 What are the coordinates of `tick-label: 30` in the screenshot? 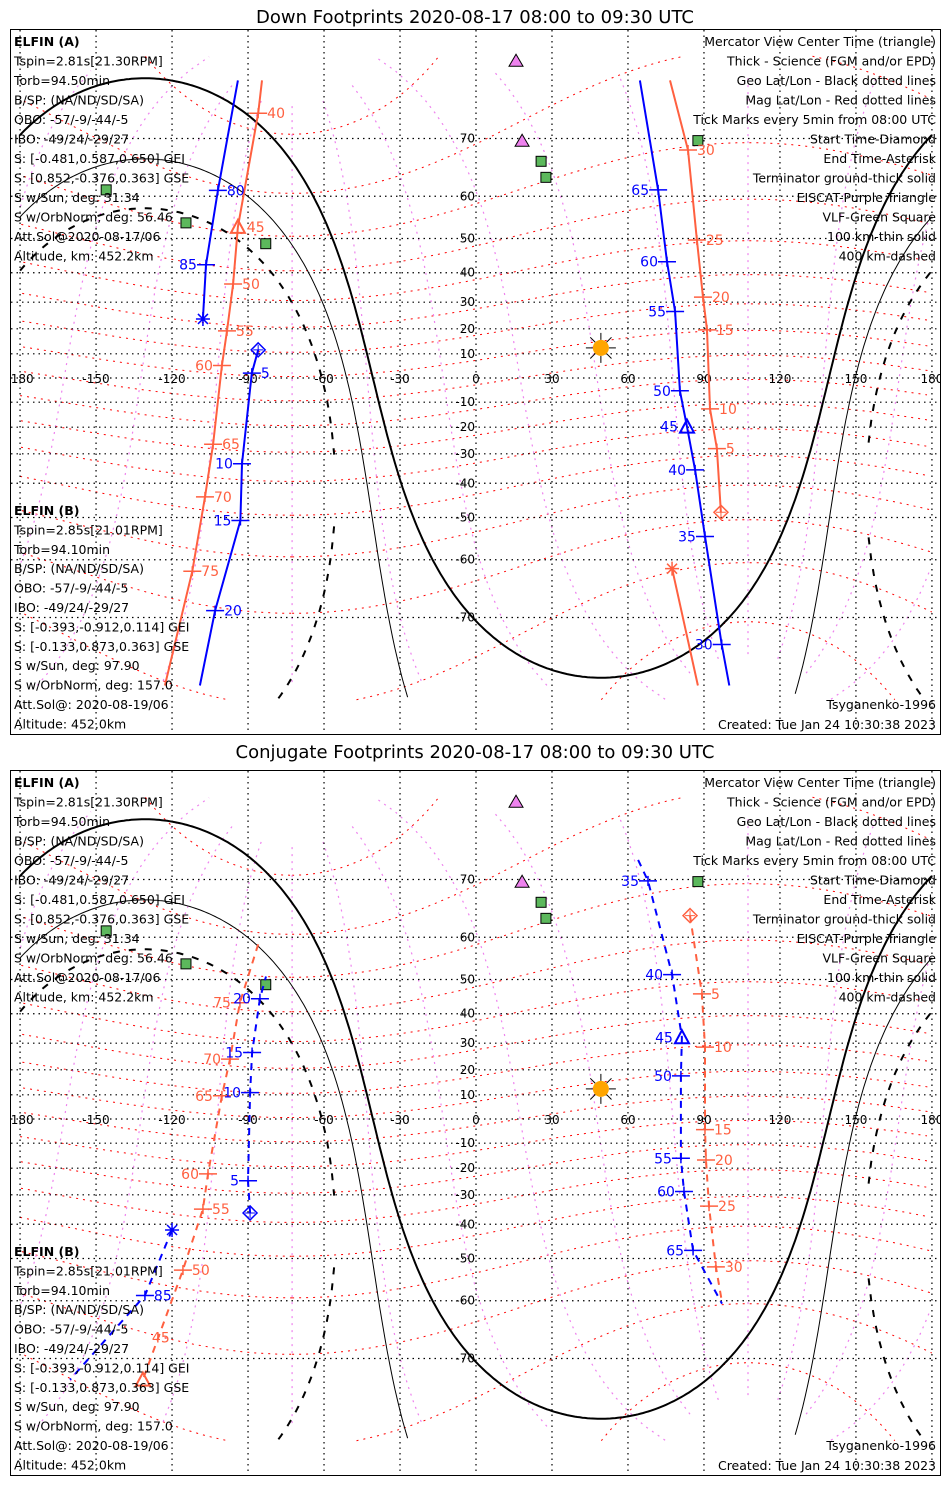 It's located at (706, 151).